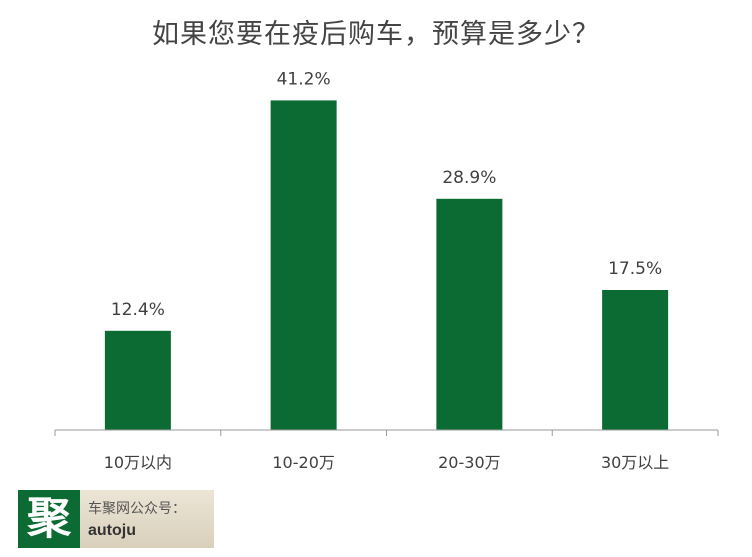 The image size is (752, 557). What do you see at coordinates (303, 462) in the screenshot?
I see `category-label: 10-20万` at bounding box center [303, 462].